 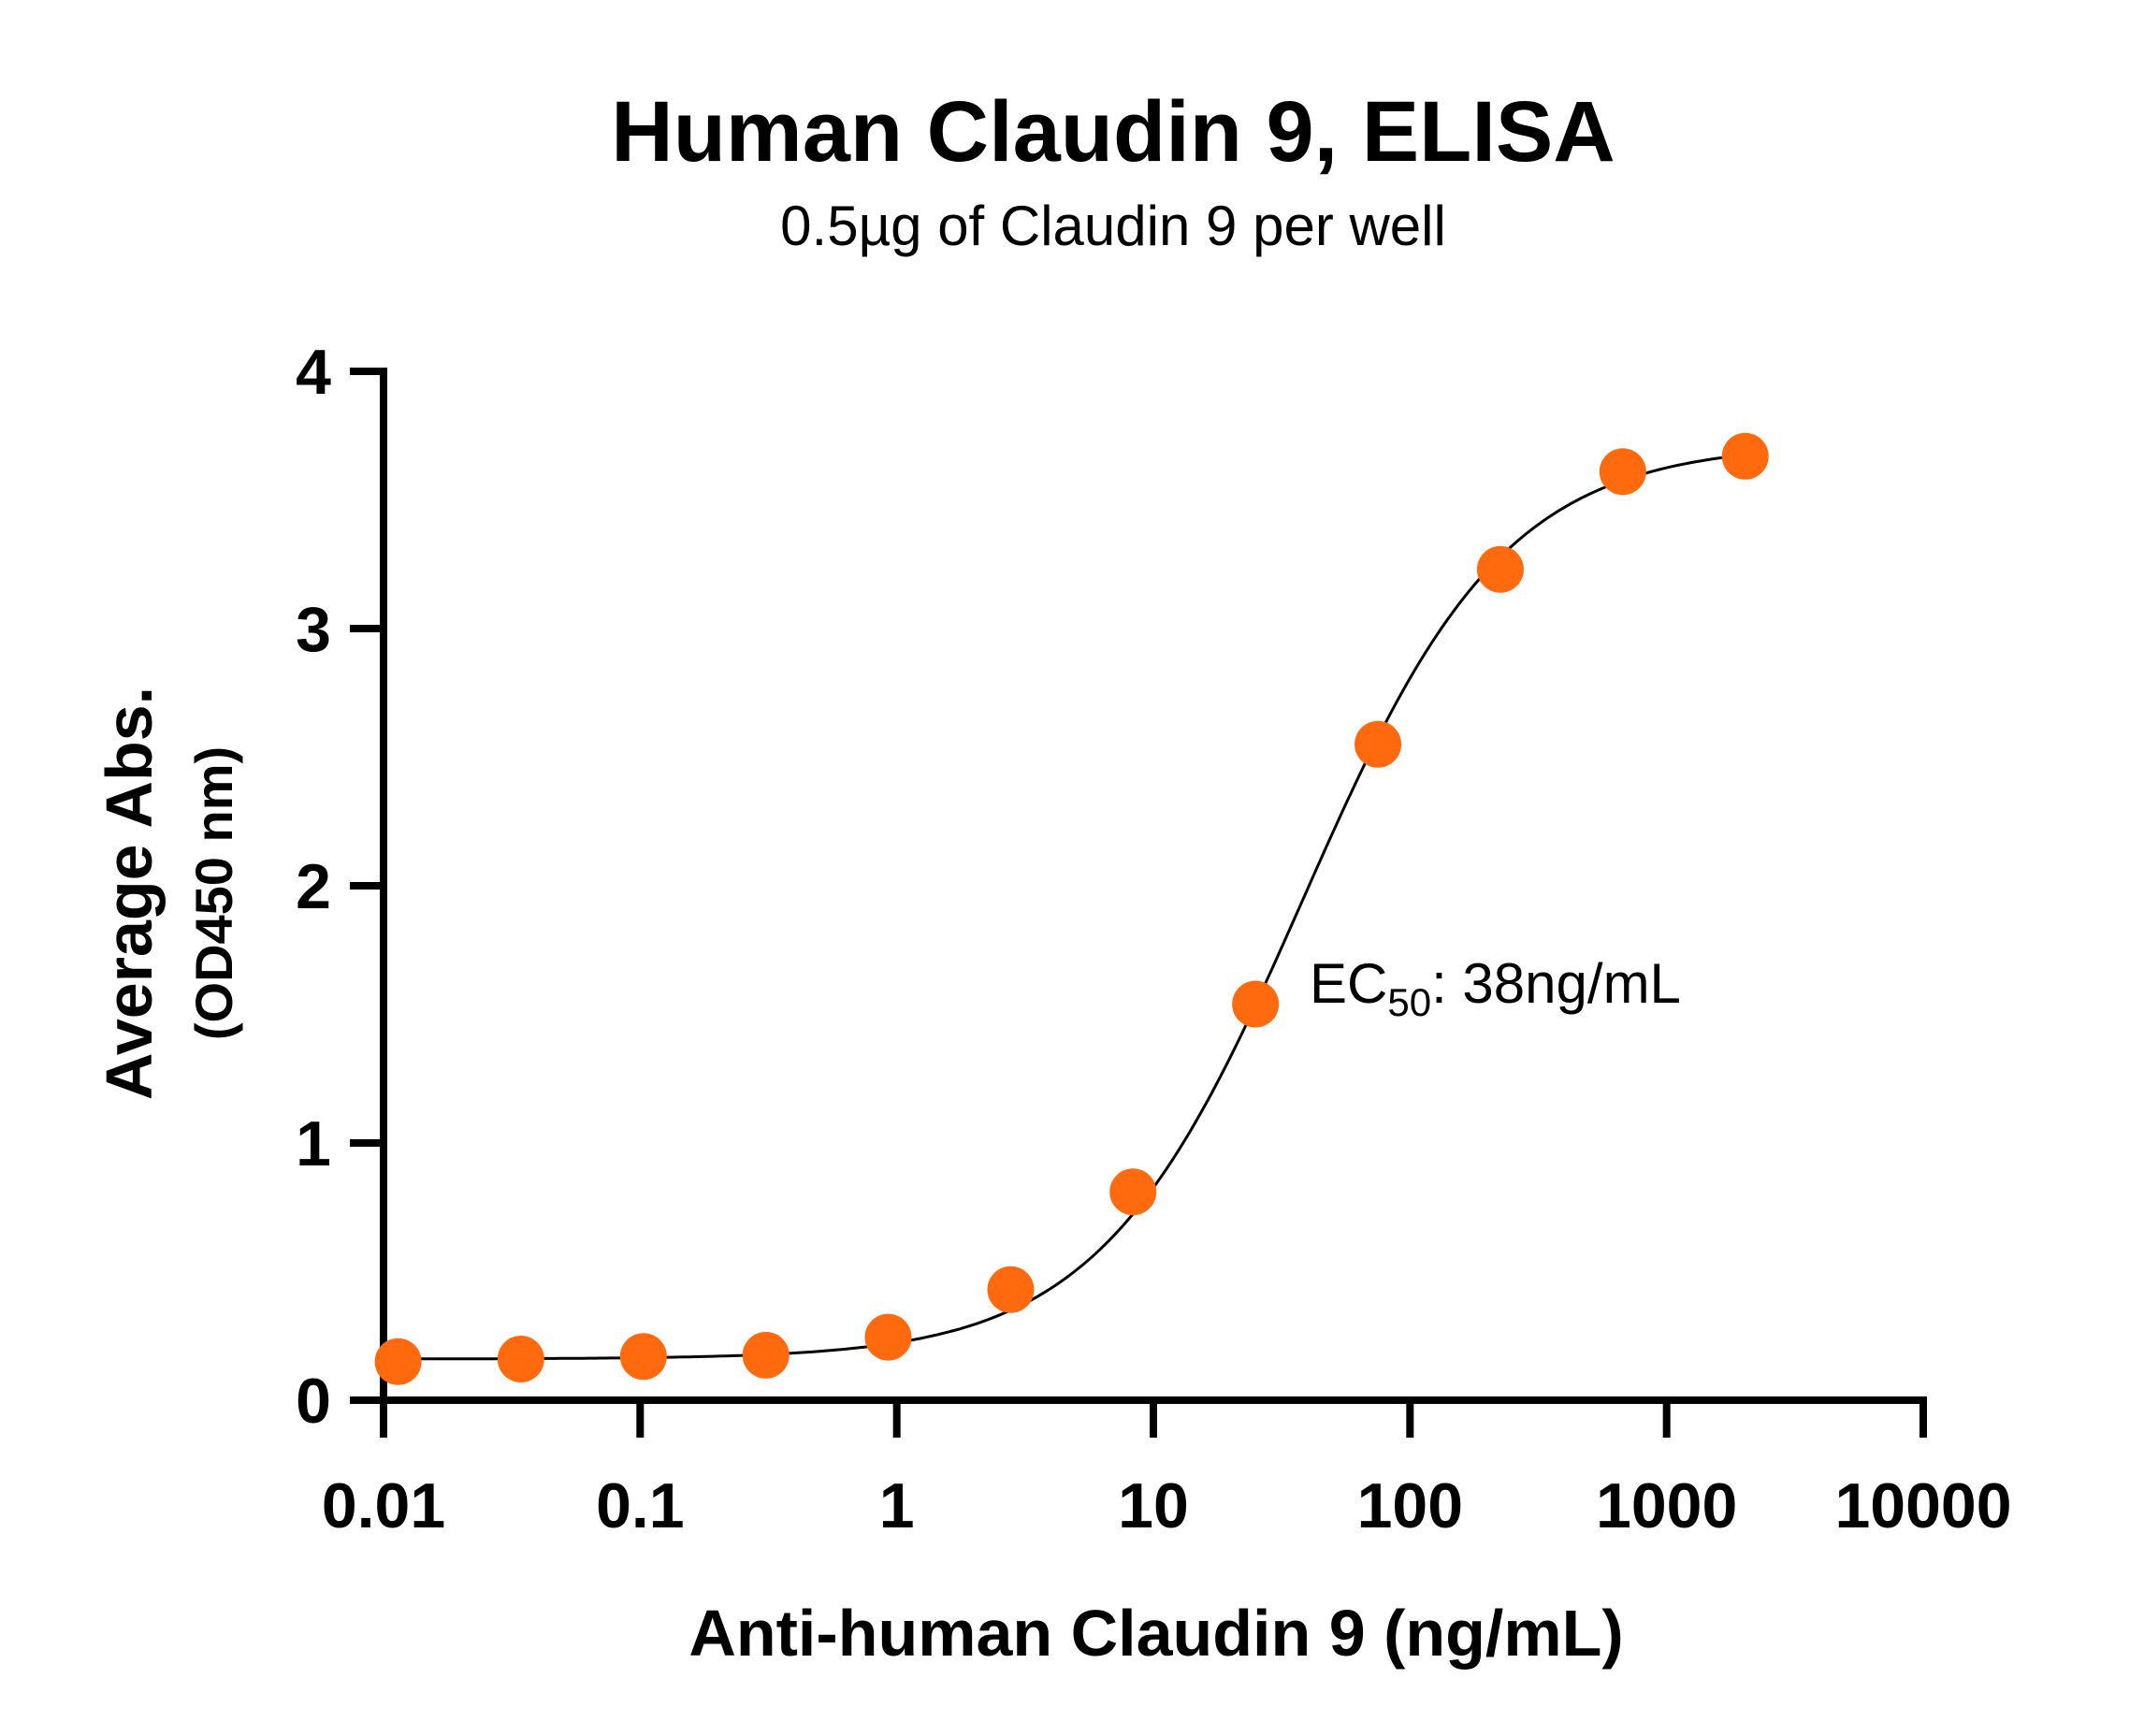 I want to click on x-ticks: 0.01 0.1 1 10 100 1000 10000, so click(x=1167, y=1470).